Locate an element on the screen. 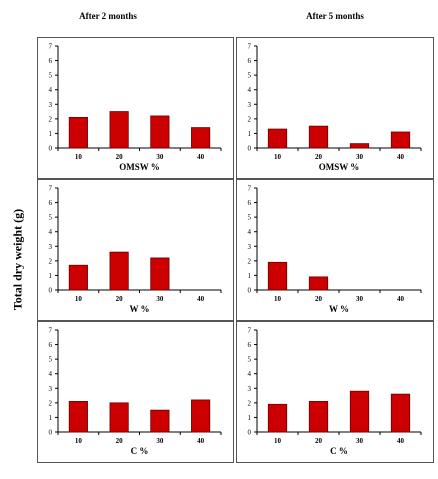 The image size is (438, 479). chart-panel-6: 0 1 2 3 4 5 6 7 10 20 30 40 C % is located at coordinates (335, 392).